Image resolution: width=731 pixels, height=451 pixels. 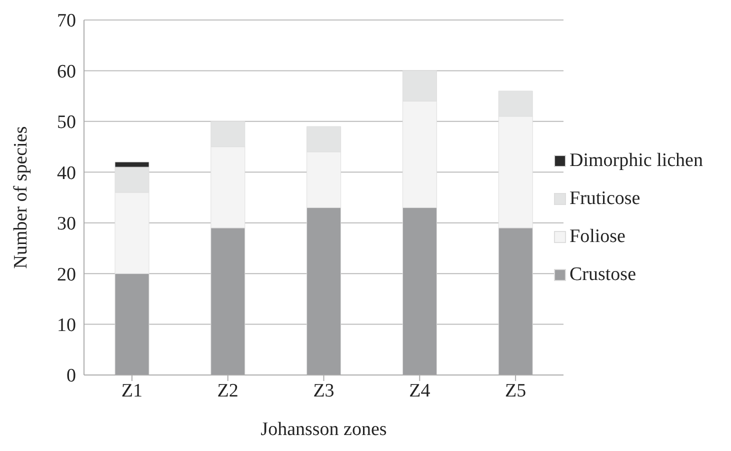 What do you see at coordinates (603, 275) in the screenshot?
I see `legend-label: Crustose` at bounding box center [603, 275].